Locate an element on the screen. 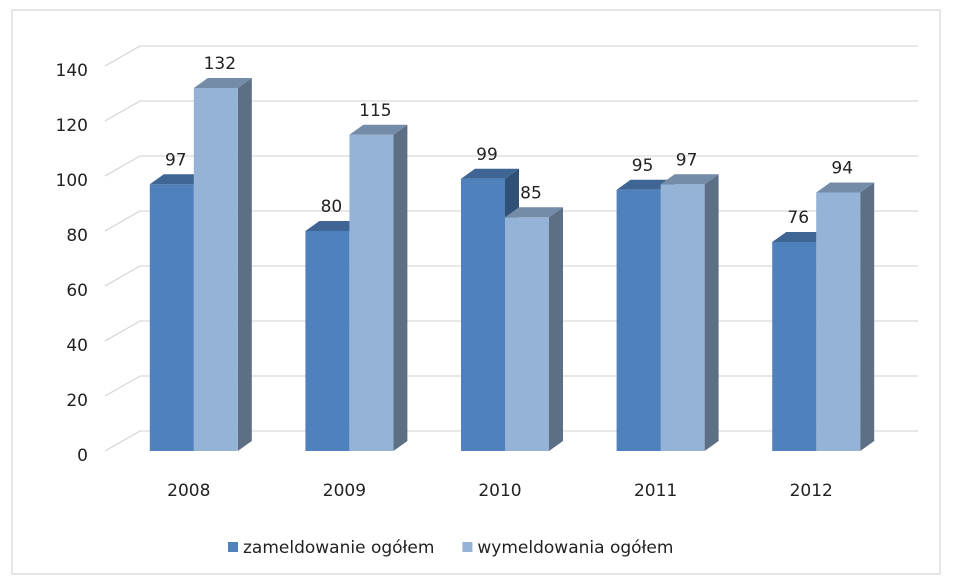  legend-label: zameldowanie ogółem is located at coordinates (338, 548).